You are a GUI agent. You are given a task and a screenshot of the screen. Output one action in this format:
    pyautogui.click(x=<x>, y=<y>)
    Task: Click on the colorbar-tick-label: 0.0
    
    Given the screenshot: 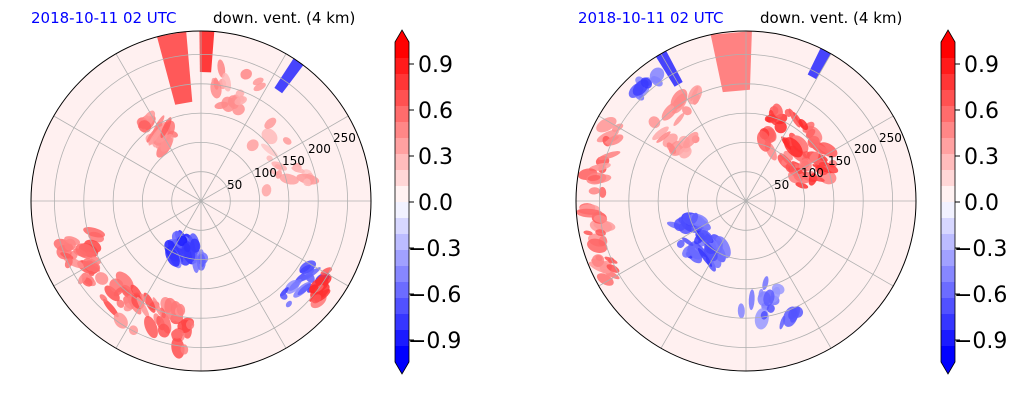 What is the action you would take?
    pyautogui.click(x=981, y=203)
    